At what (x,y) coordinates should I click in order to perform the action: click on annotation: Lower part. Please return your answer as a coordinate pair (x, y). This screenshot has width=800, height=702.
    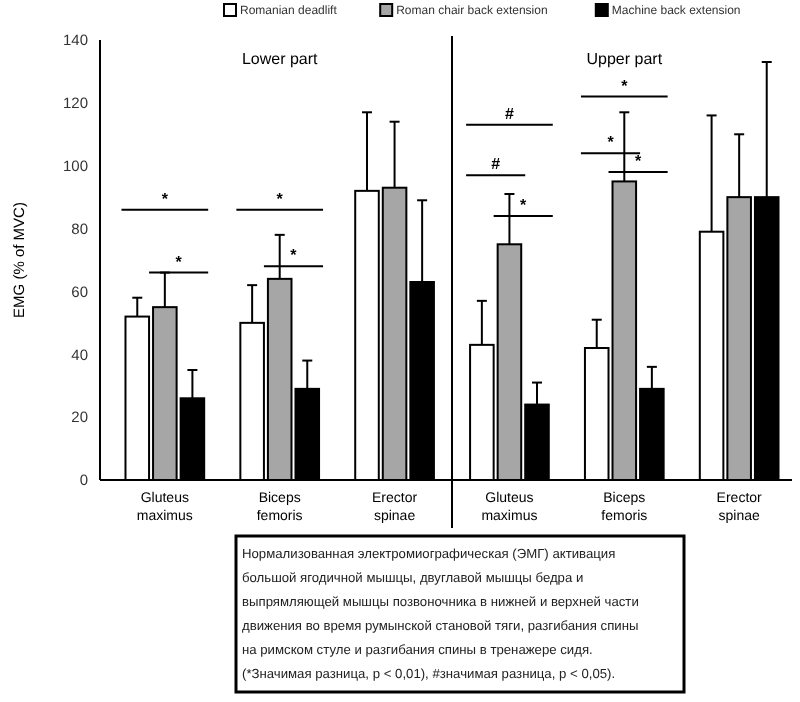
    Looking at the image, I should click on (280, 59).